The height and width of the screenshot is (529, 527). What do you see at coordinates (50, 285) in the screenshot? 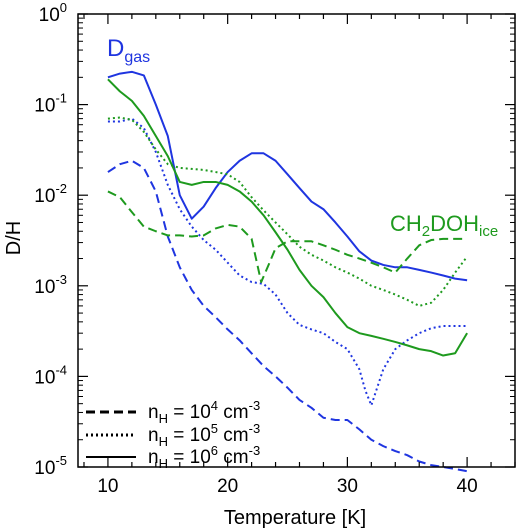
I see `y-tick-label: 10⁻³` at bounding box center [50, 285].